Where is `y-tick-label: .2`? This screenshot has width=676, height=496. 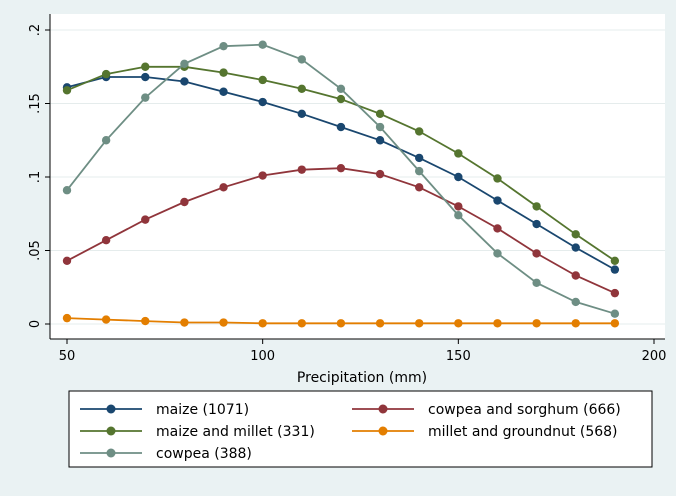
y-tick-label: .2 is located at coordinates (35, 30).